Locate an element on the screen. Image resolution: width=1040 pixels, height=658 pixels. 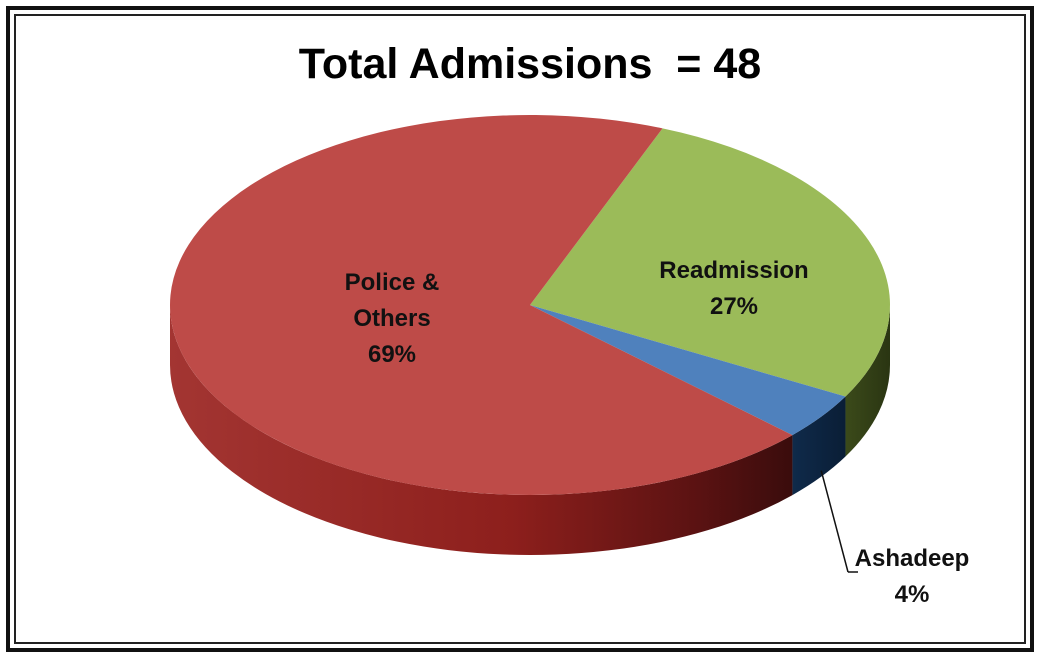
pie-slice-ashadeep is located at coordinates (688, 370).